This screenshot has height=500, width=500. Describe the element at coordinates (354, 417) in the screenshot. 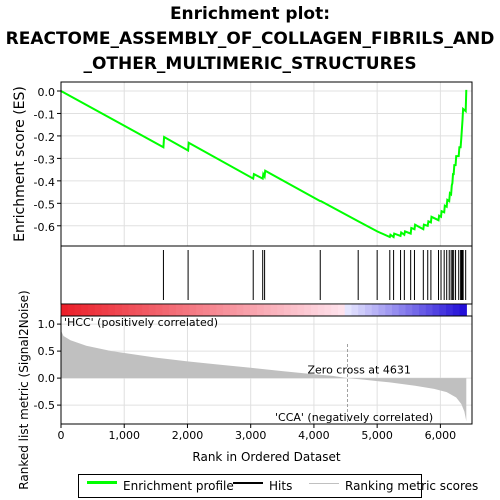

I see `negative-label: 'CCA' (negatively correlated)` at that location.